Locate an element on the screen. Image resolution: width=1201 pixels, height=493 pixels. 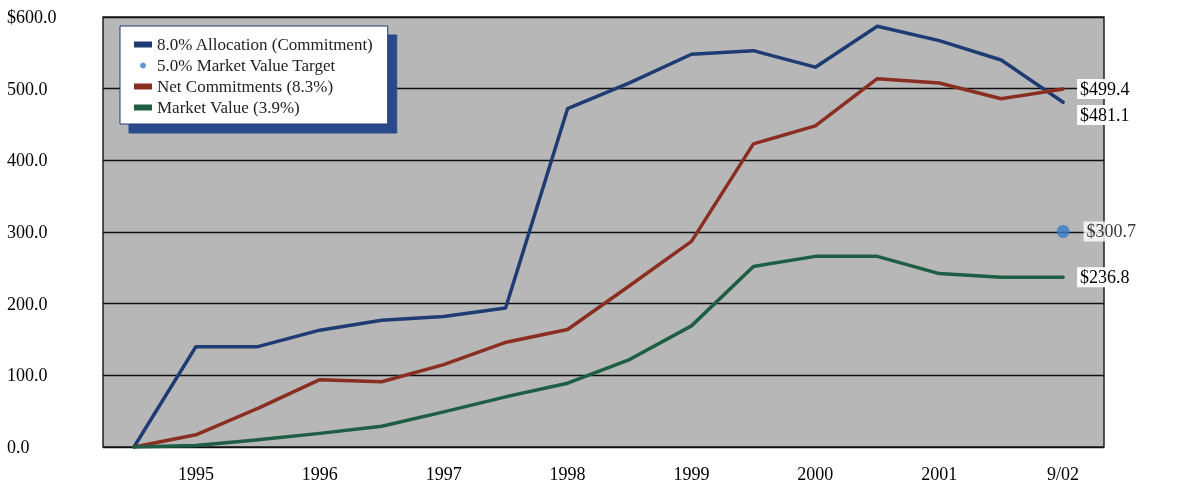
x-tick-label: 2001 is located at coordinates (939, 474).